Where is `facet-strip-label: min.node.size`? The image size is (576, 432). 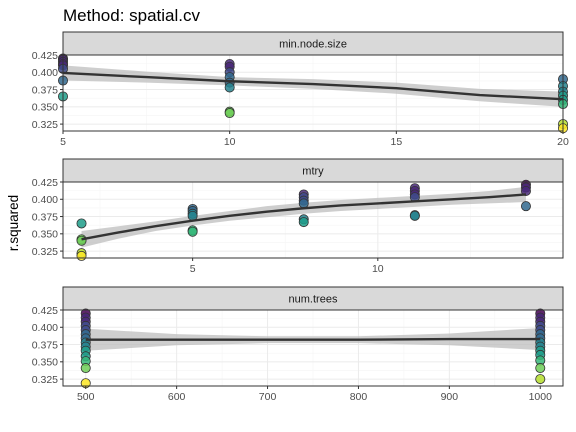
facet-strip-label: min.node.size is located at coordinates (313, 45).